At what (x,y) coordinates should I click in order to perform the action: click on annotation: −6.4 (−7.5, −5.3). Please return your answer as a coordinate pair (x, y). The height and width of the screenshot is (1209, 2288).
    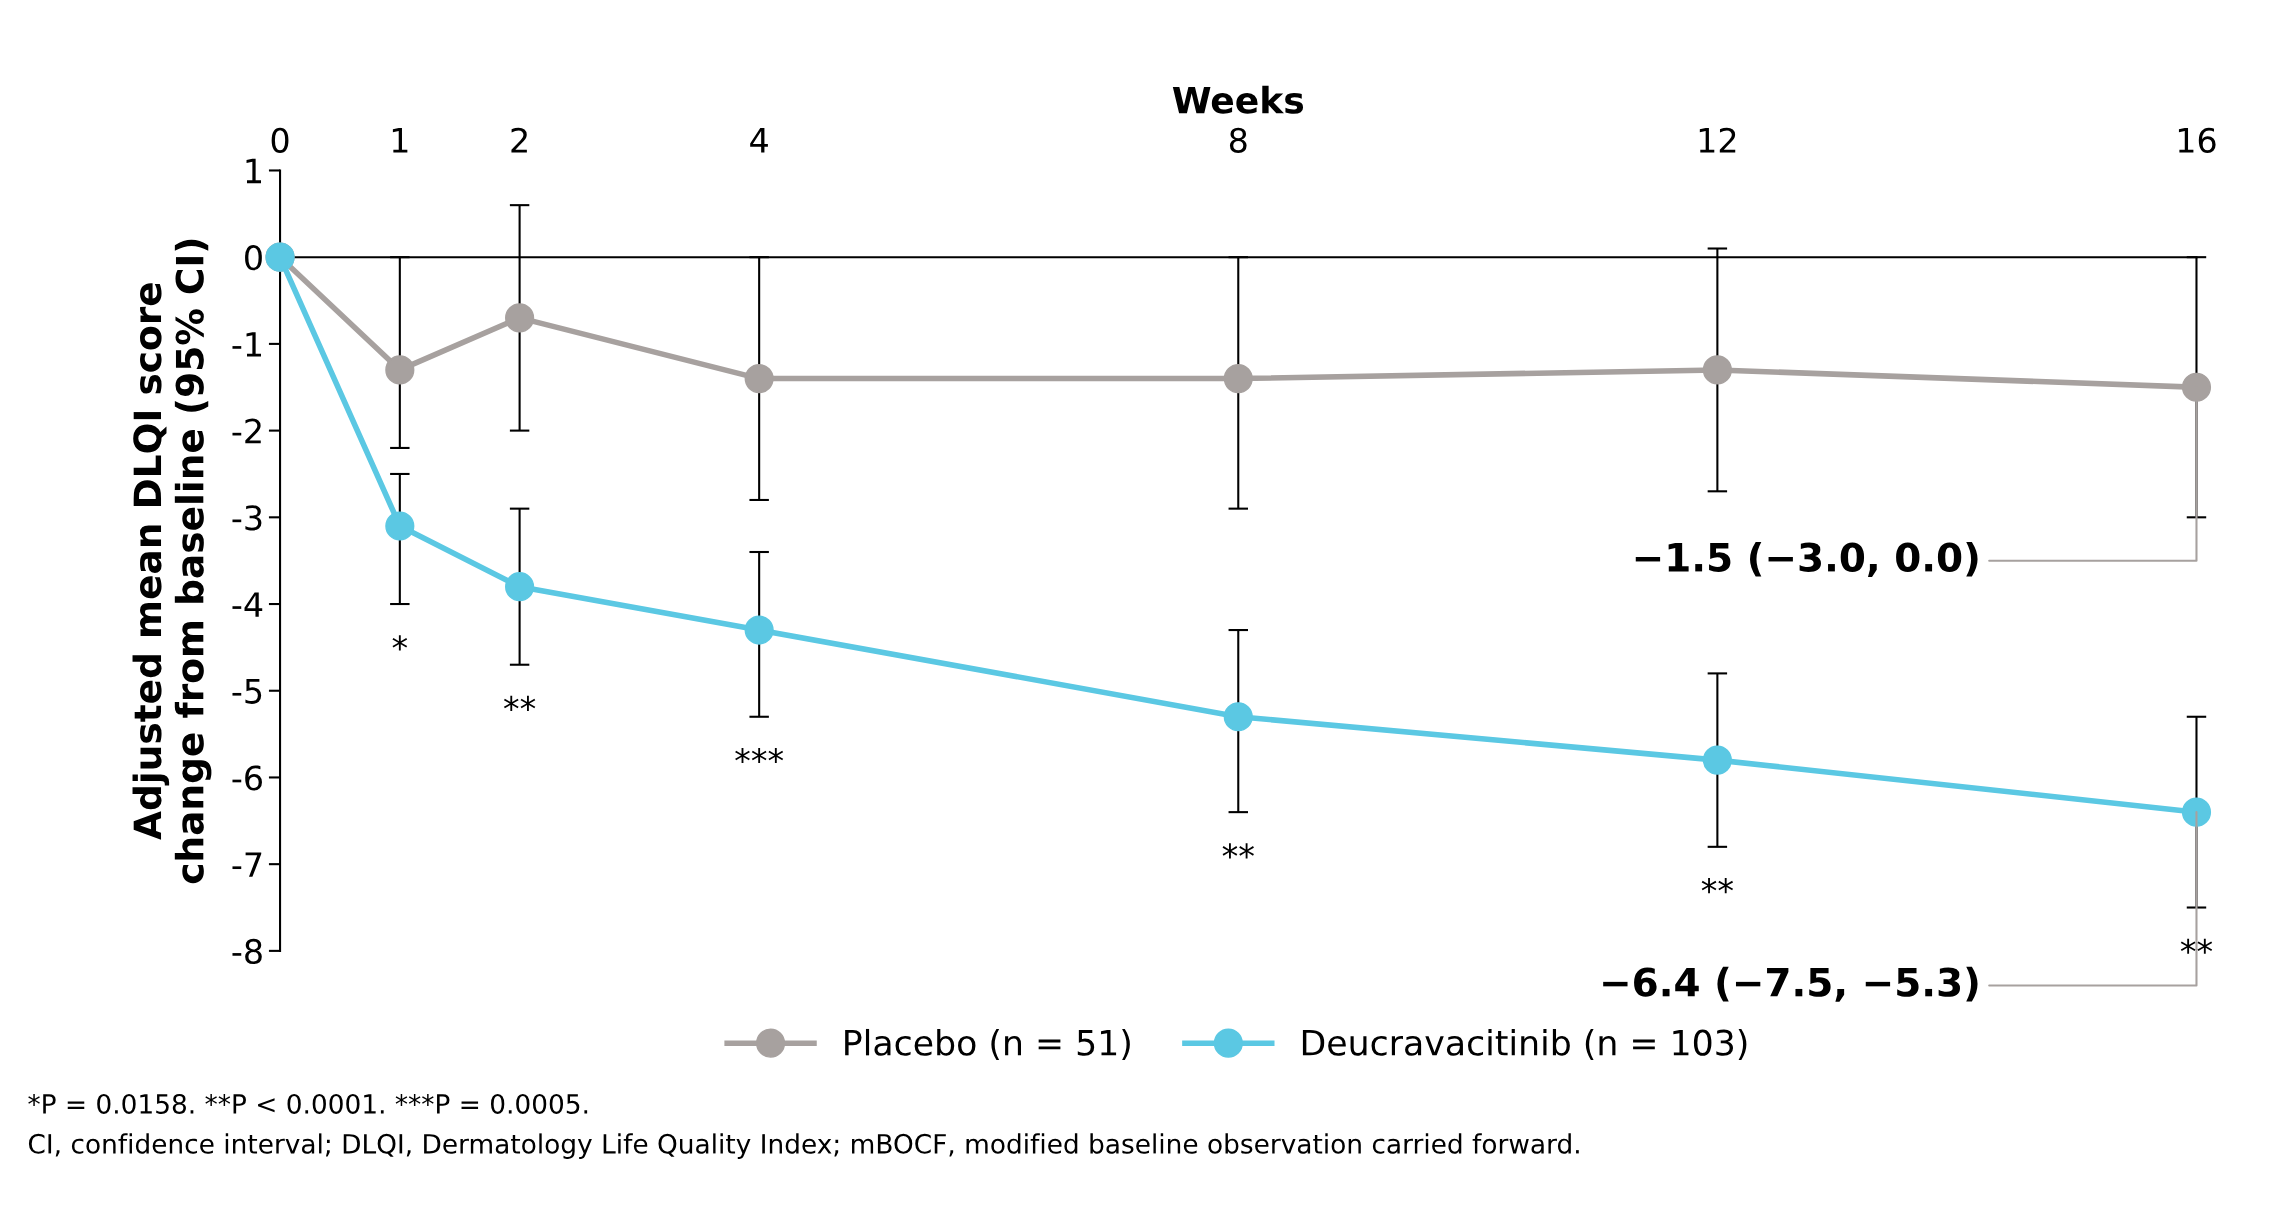
    Looking at the image, I should click on (1790, 984).